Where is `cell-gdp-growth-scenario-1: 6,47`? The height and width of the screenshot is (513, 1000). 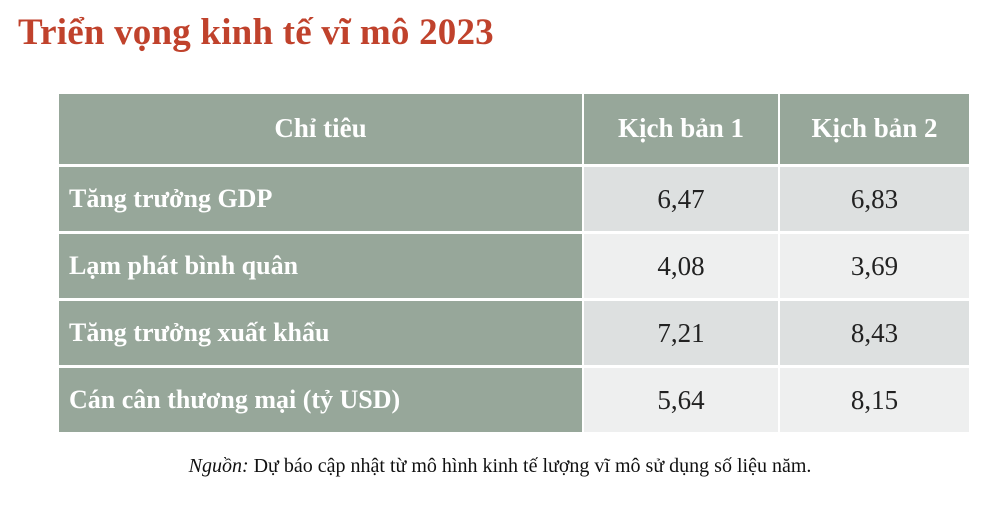
cell-gdp-growth-scenario-1: 6,47 is located at coordinates (681, 199).